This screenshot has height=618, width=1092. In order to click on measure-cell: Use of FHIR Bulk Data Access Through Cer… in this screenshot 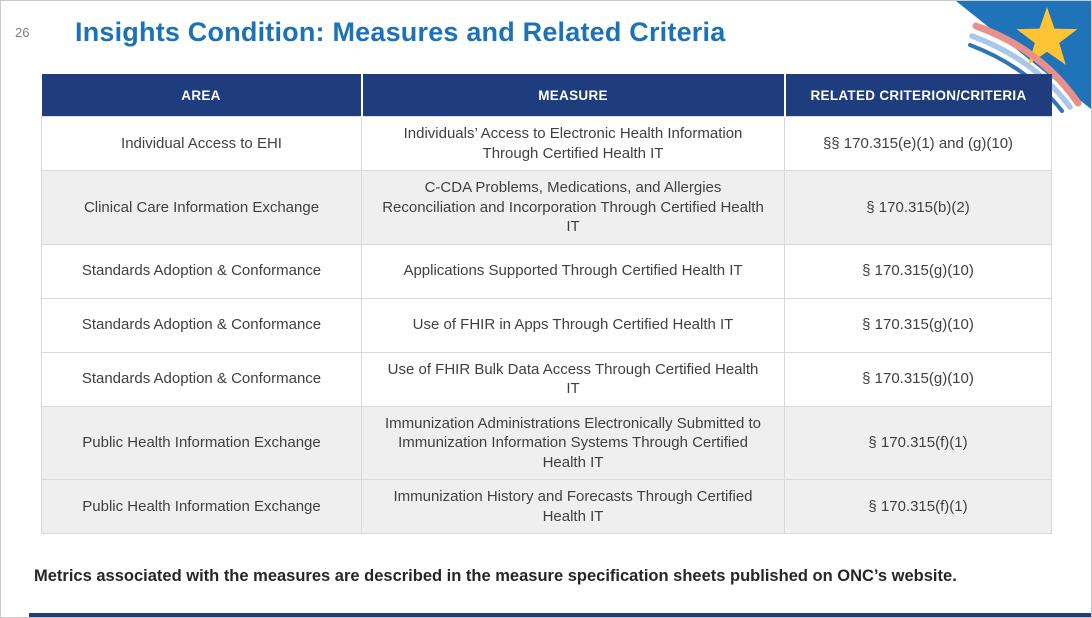, I will do `click(573, 379)`.